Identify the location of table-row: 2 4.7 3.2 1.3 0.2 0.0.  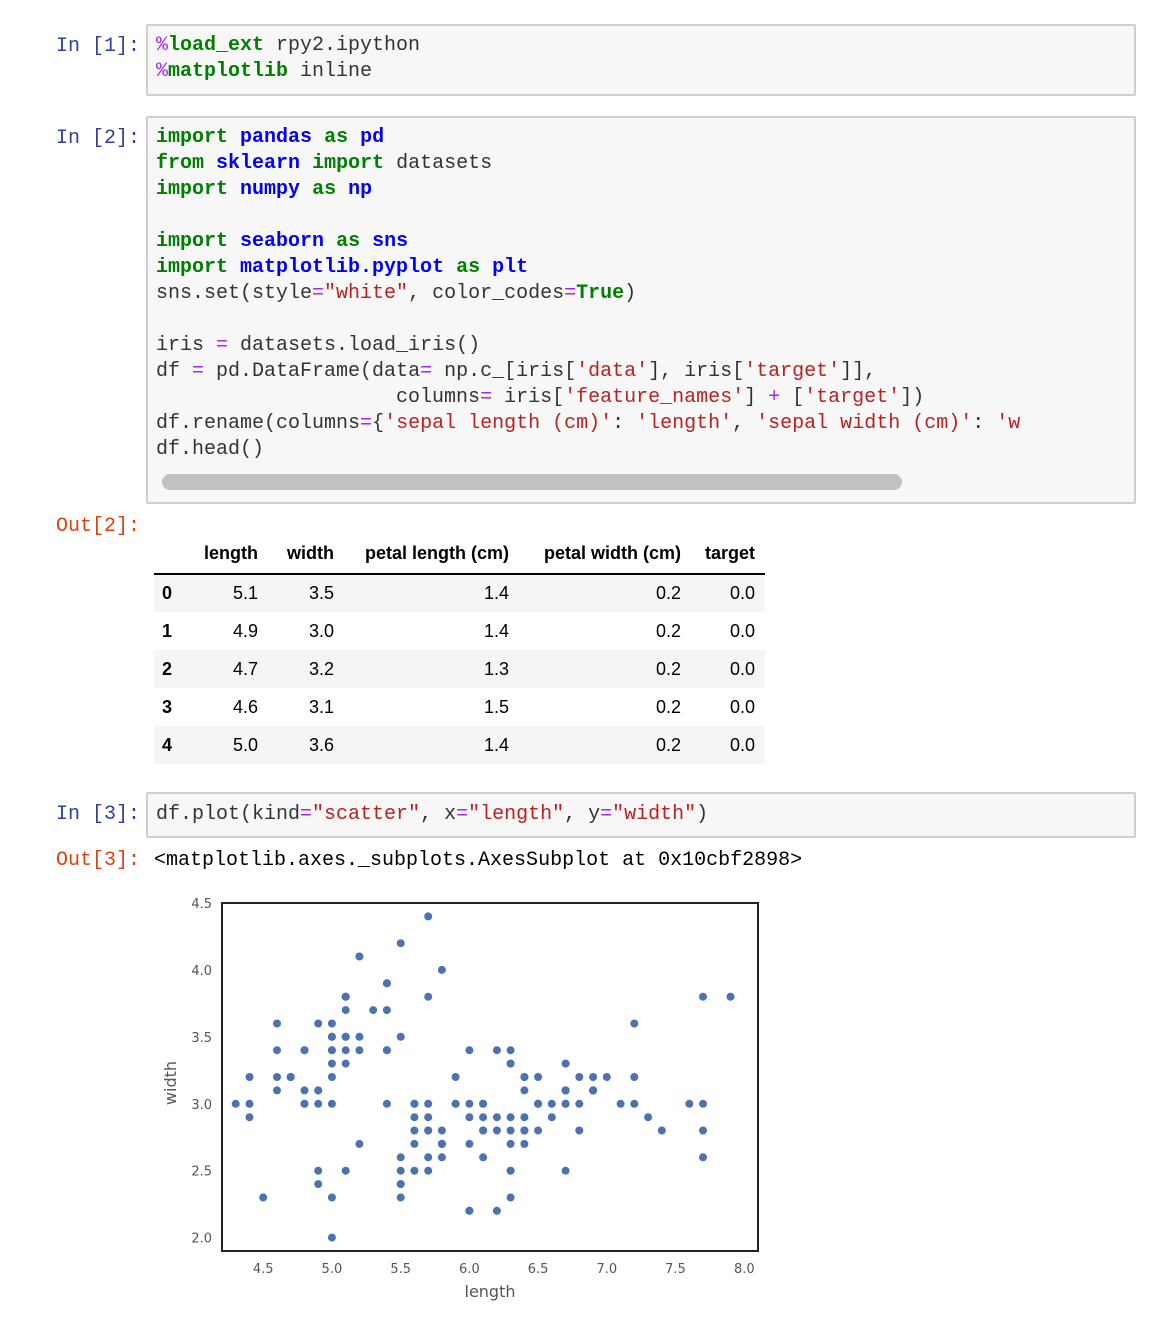
(459, 669).